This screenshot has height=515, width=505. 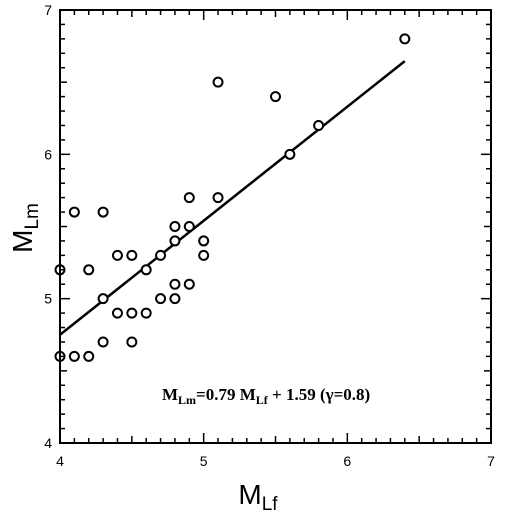 I want to click on regression-equation: MLm=0.79 MLf + 1.59 (γ=0.8), so click(x=266, y=396).